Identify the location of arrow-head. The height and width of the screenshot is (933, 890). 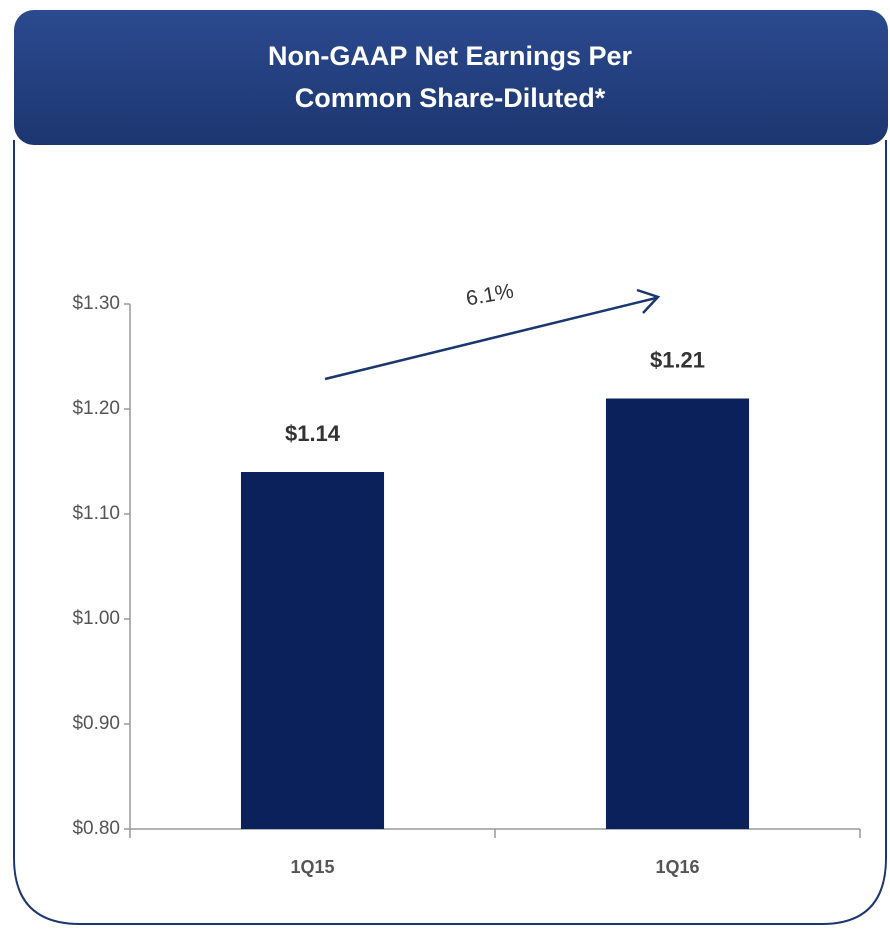
(648, 301).